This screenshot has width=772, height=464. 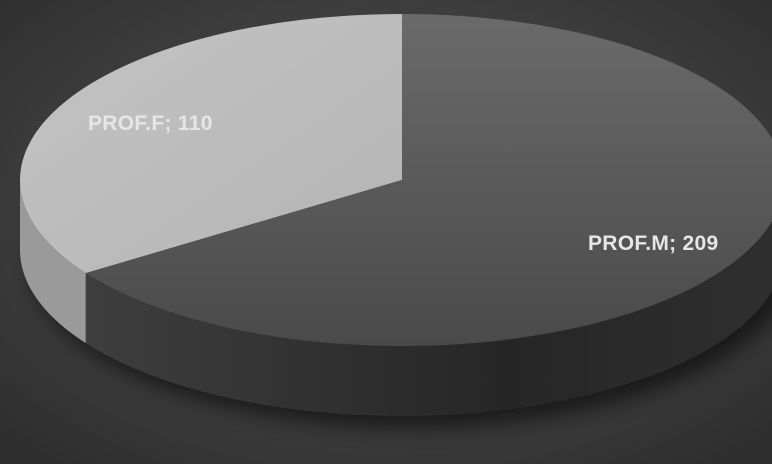 I want to click on data-label-prof-f: PROF.F; 110, so click(x=150, y=123).